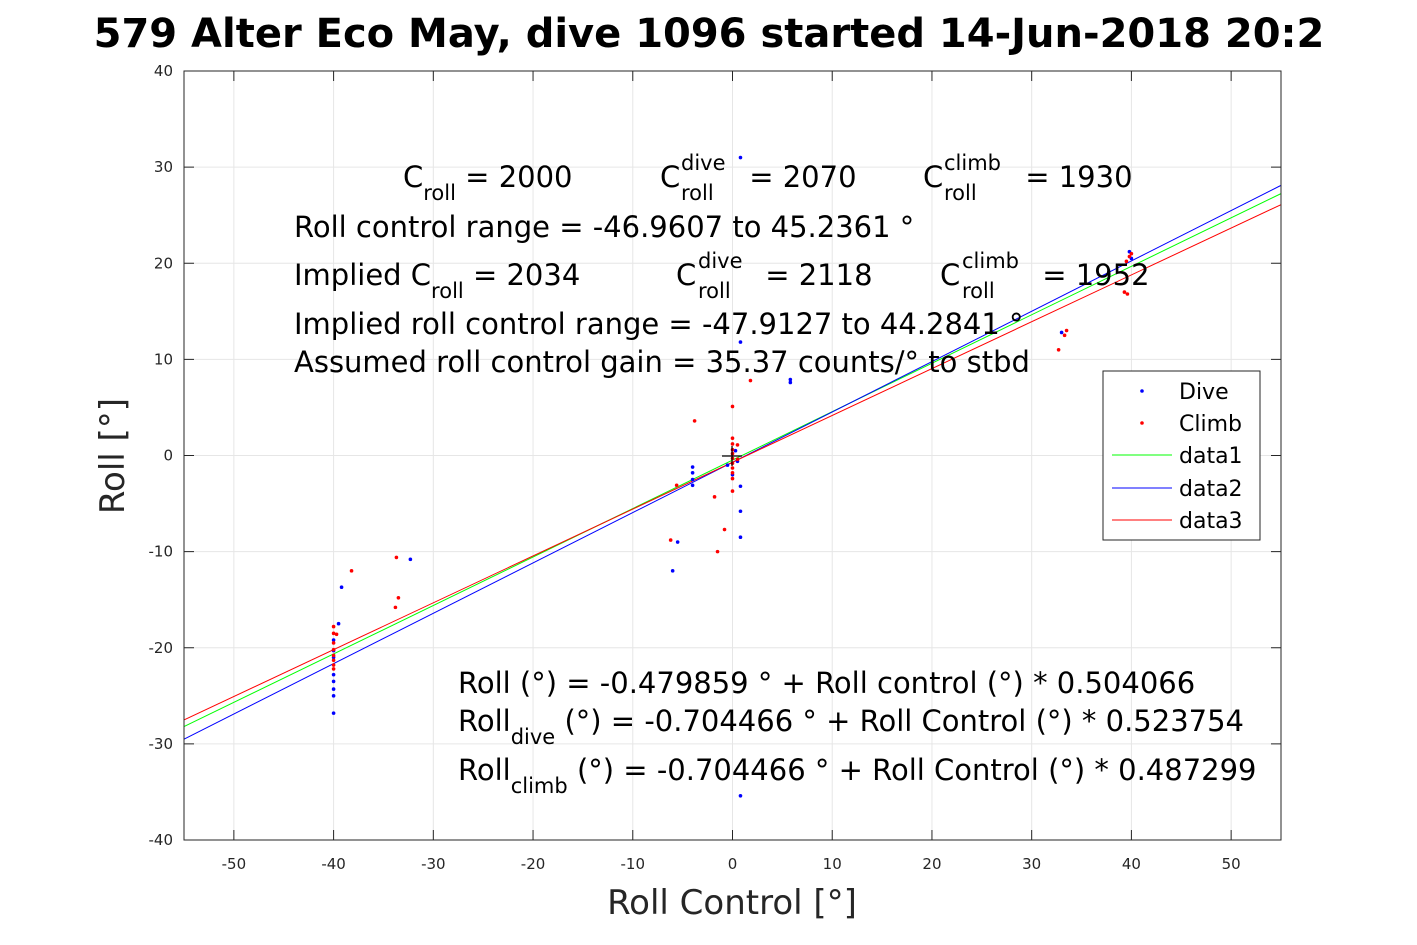 The height and width of the screenshot is (945, 1417). Describe the element at coordinates (1131, 864) in the screenshot. I see `x-tick-label: 40` at that location.